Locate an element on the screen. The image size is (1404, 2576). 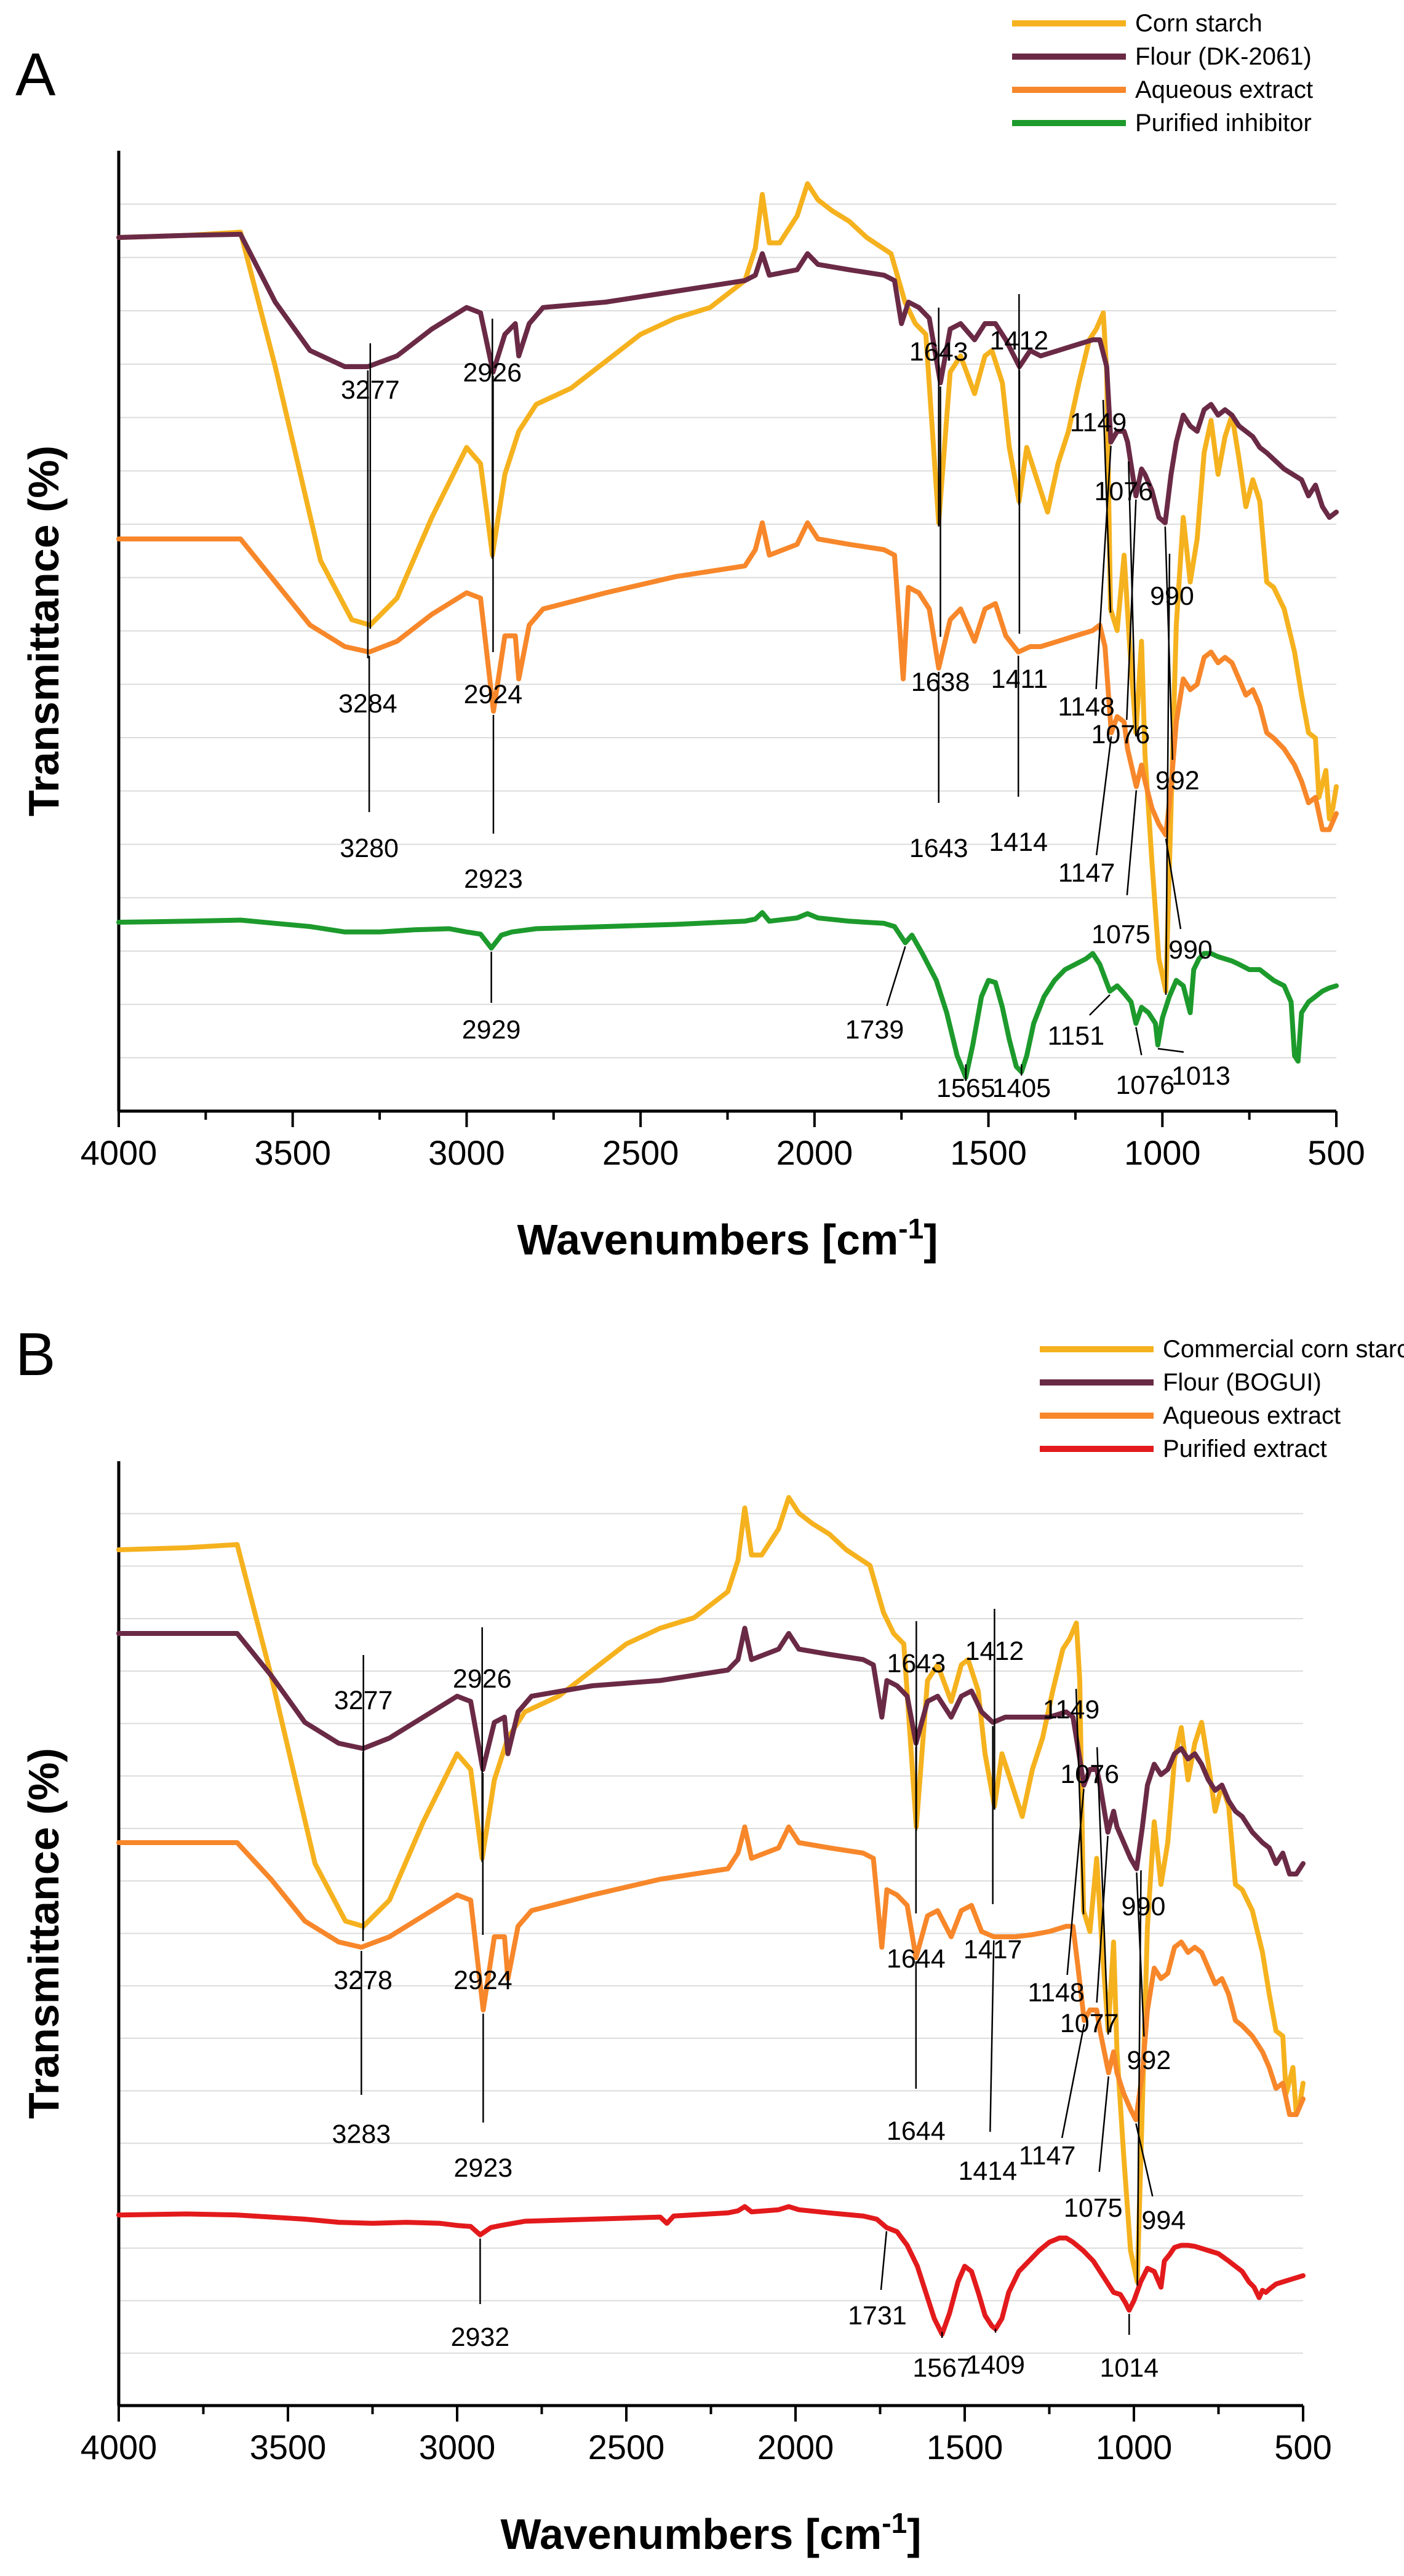
peak-label: 2932 is located at coordinates (480, 2337).